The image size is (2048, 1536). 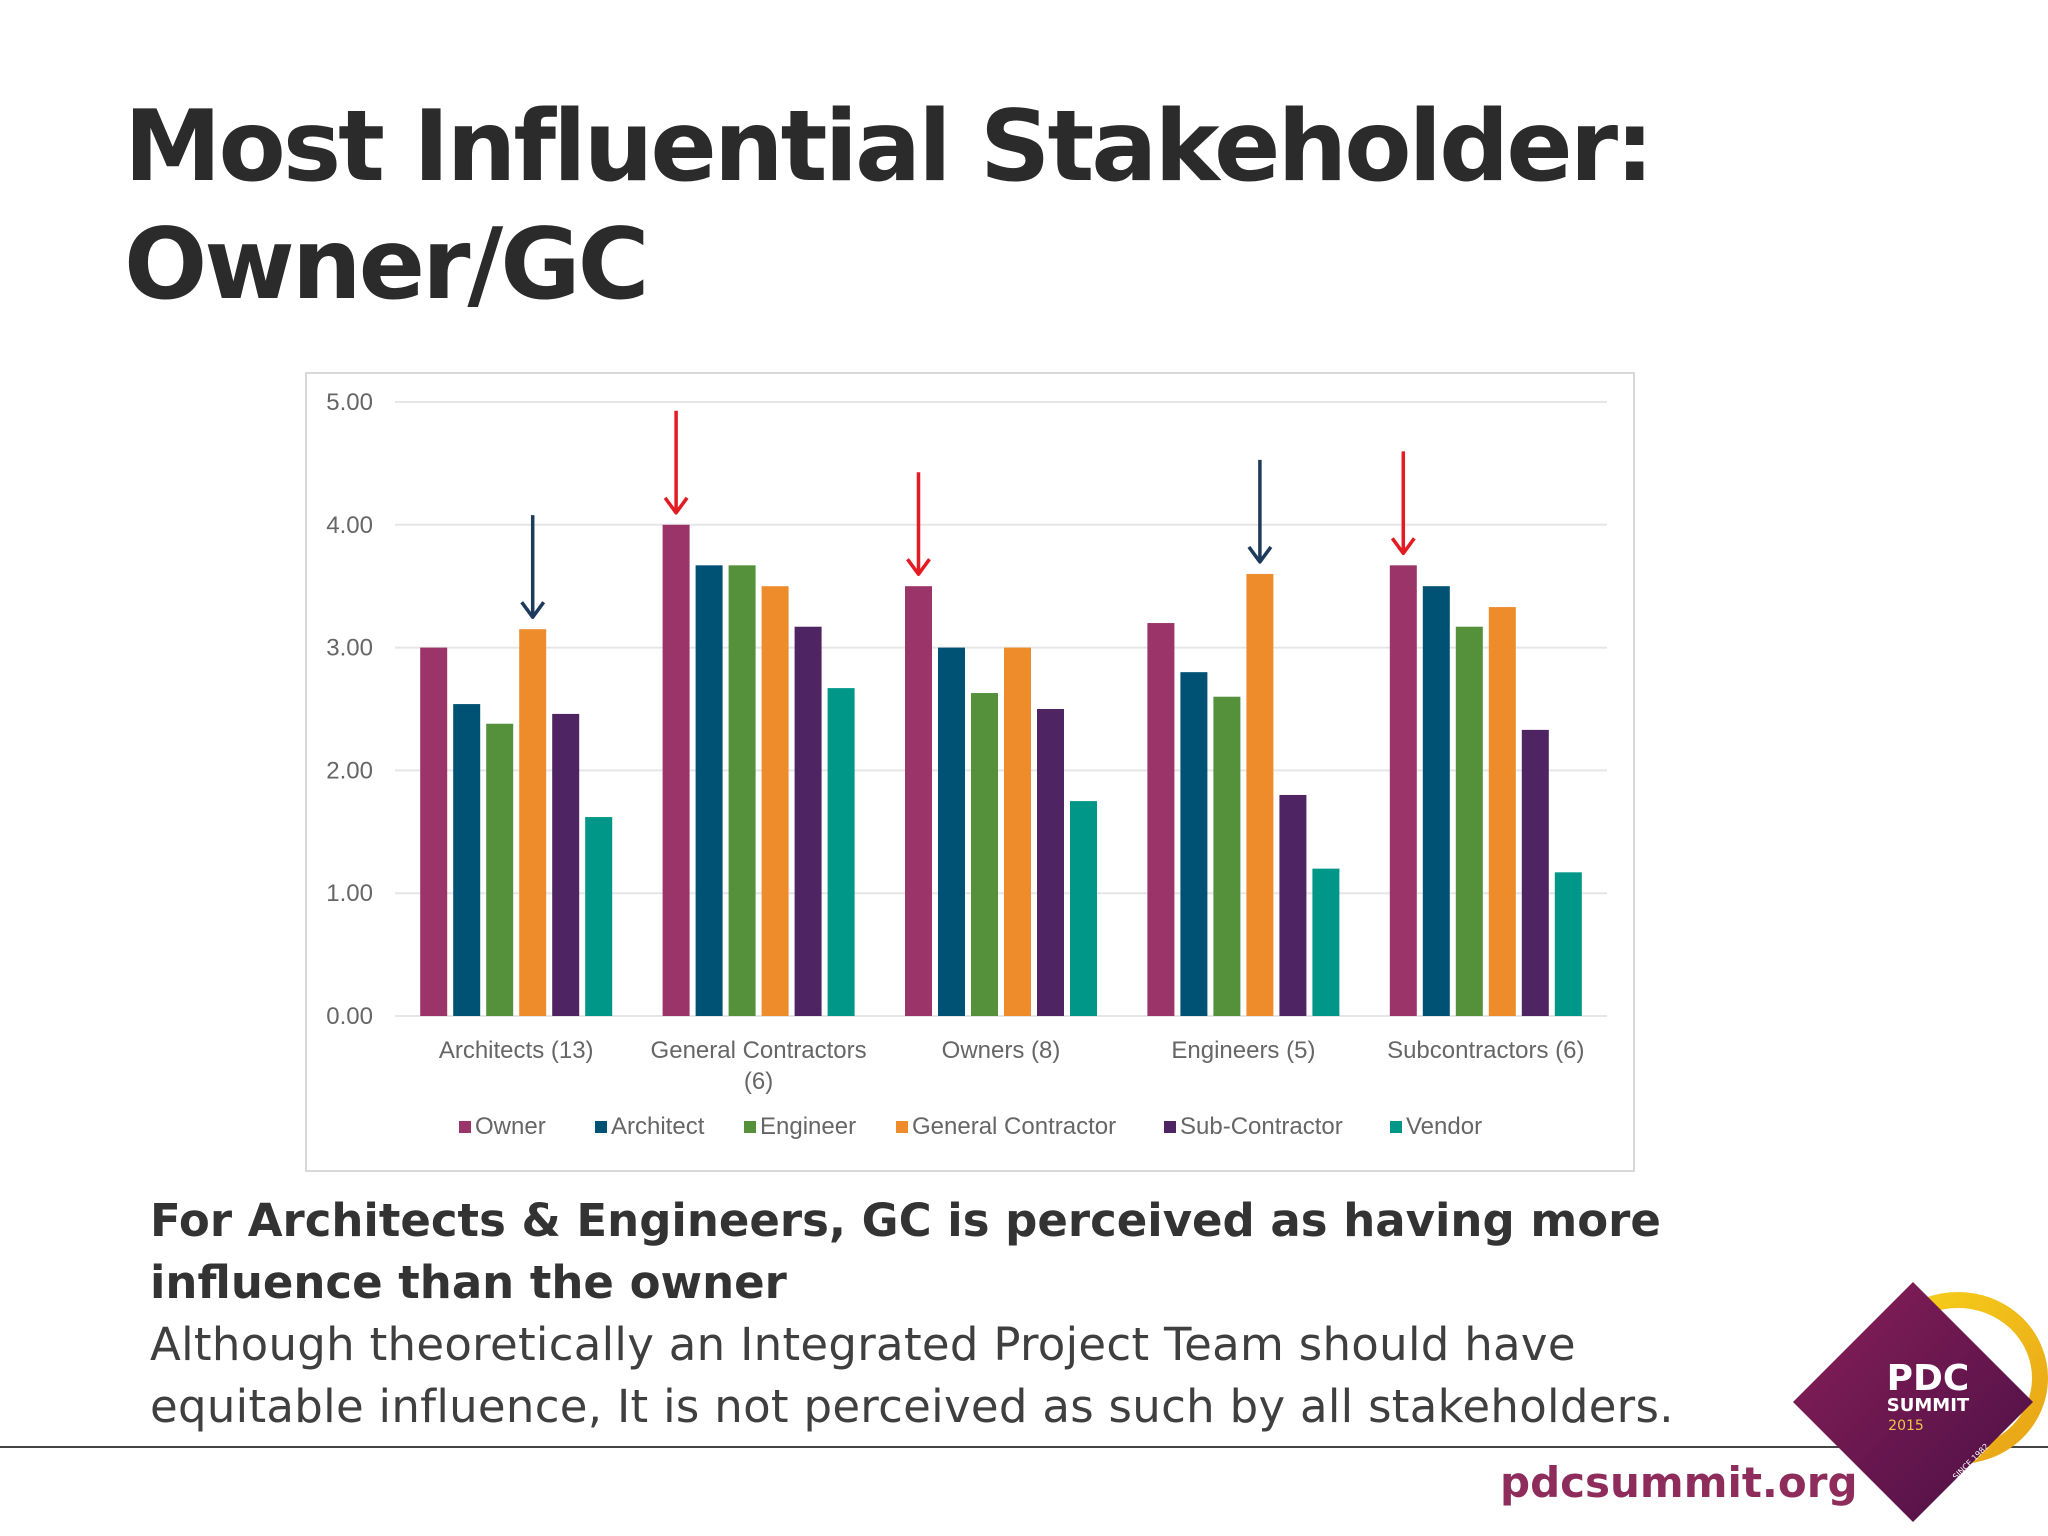 I want to click on pdc-summit-logo: PDC SUMMIT 2015 SINCE 1982, so click(x=1920, y=1402).